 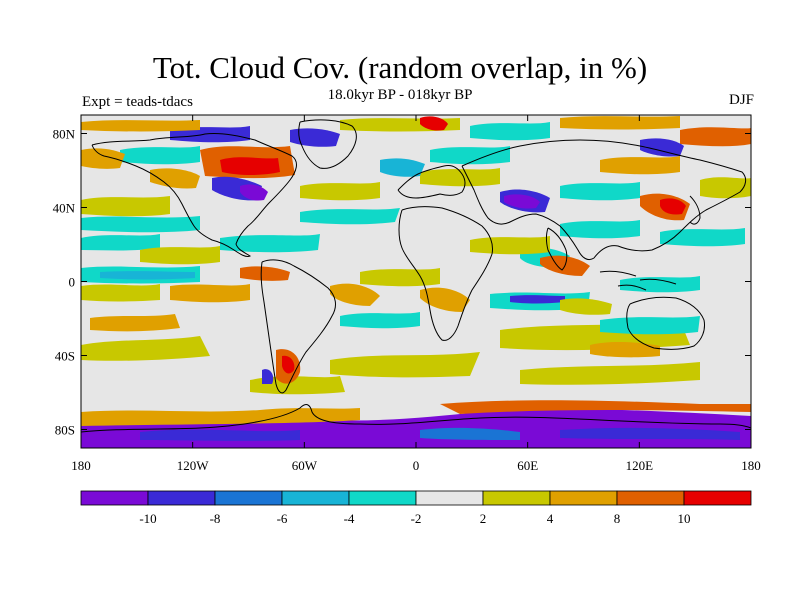 What do you see at coordinates (65, 356) in the screenshot?
I see `lat-tick-label: 40S` at bounding box center [65, 356].